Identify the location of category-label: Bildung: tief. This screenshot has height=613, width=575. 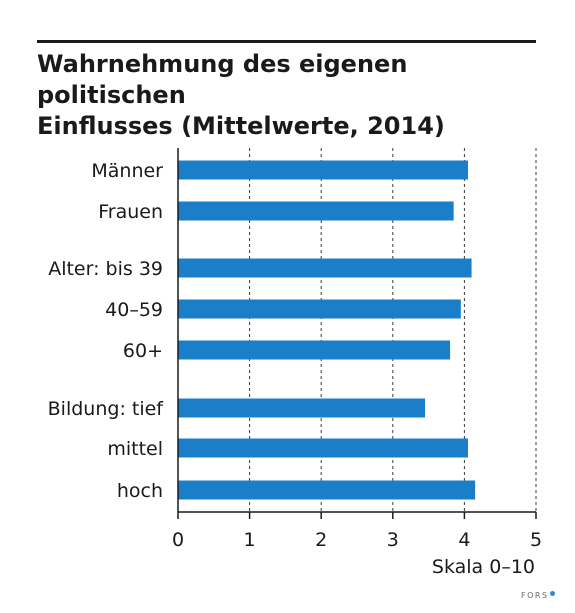
(106, 409).